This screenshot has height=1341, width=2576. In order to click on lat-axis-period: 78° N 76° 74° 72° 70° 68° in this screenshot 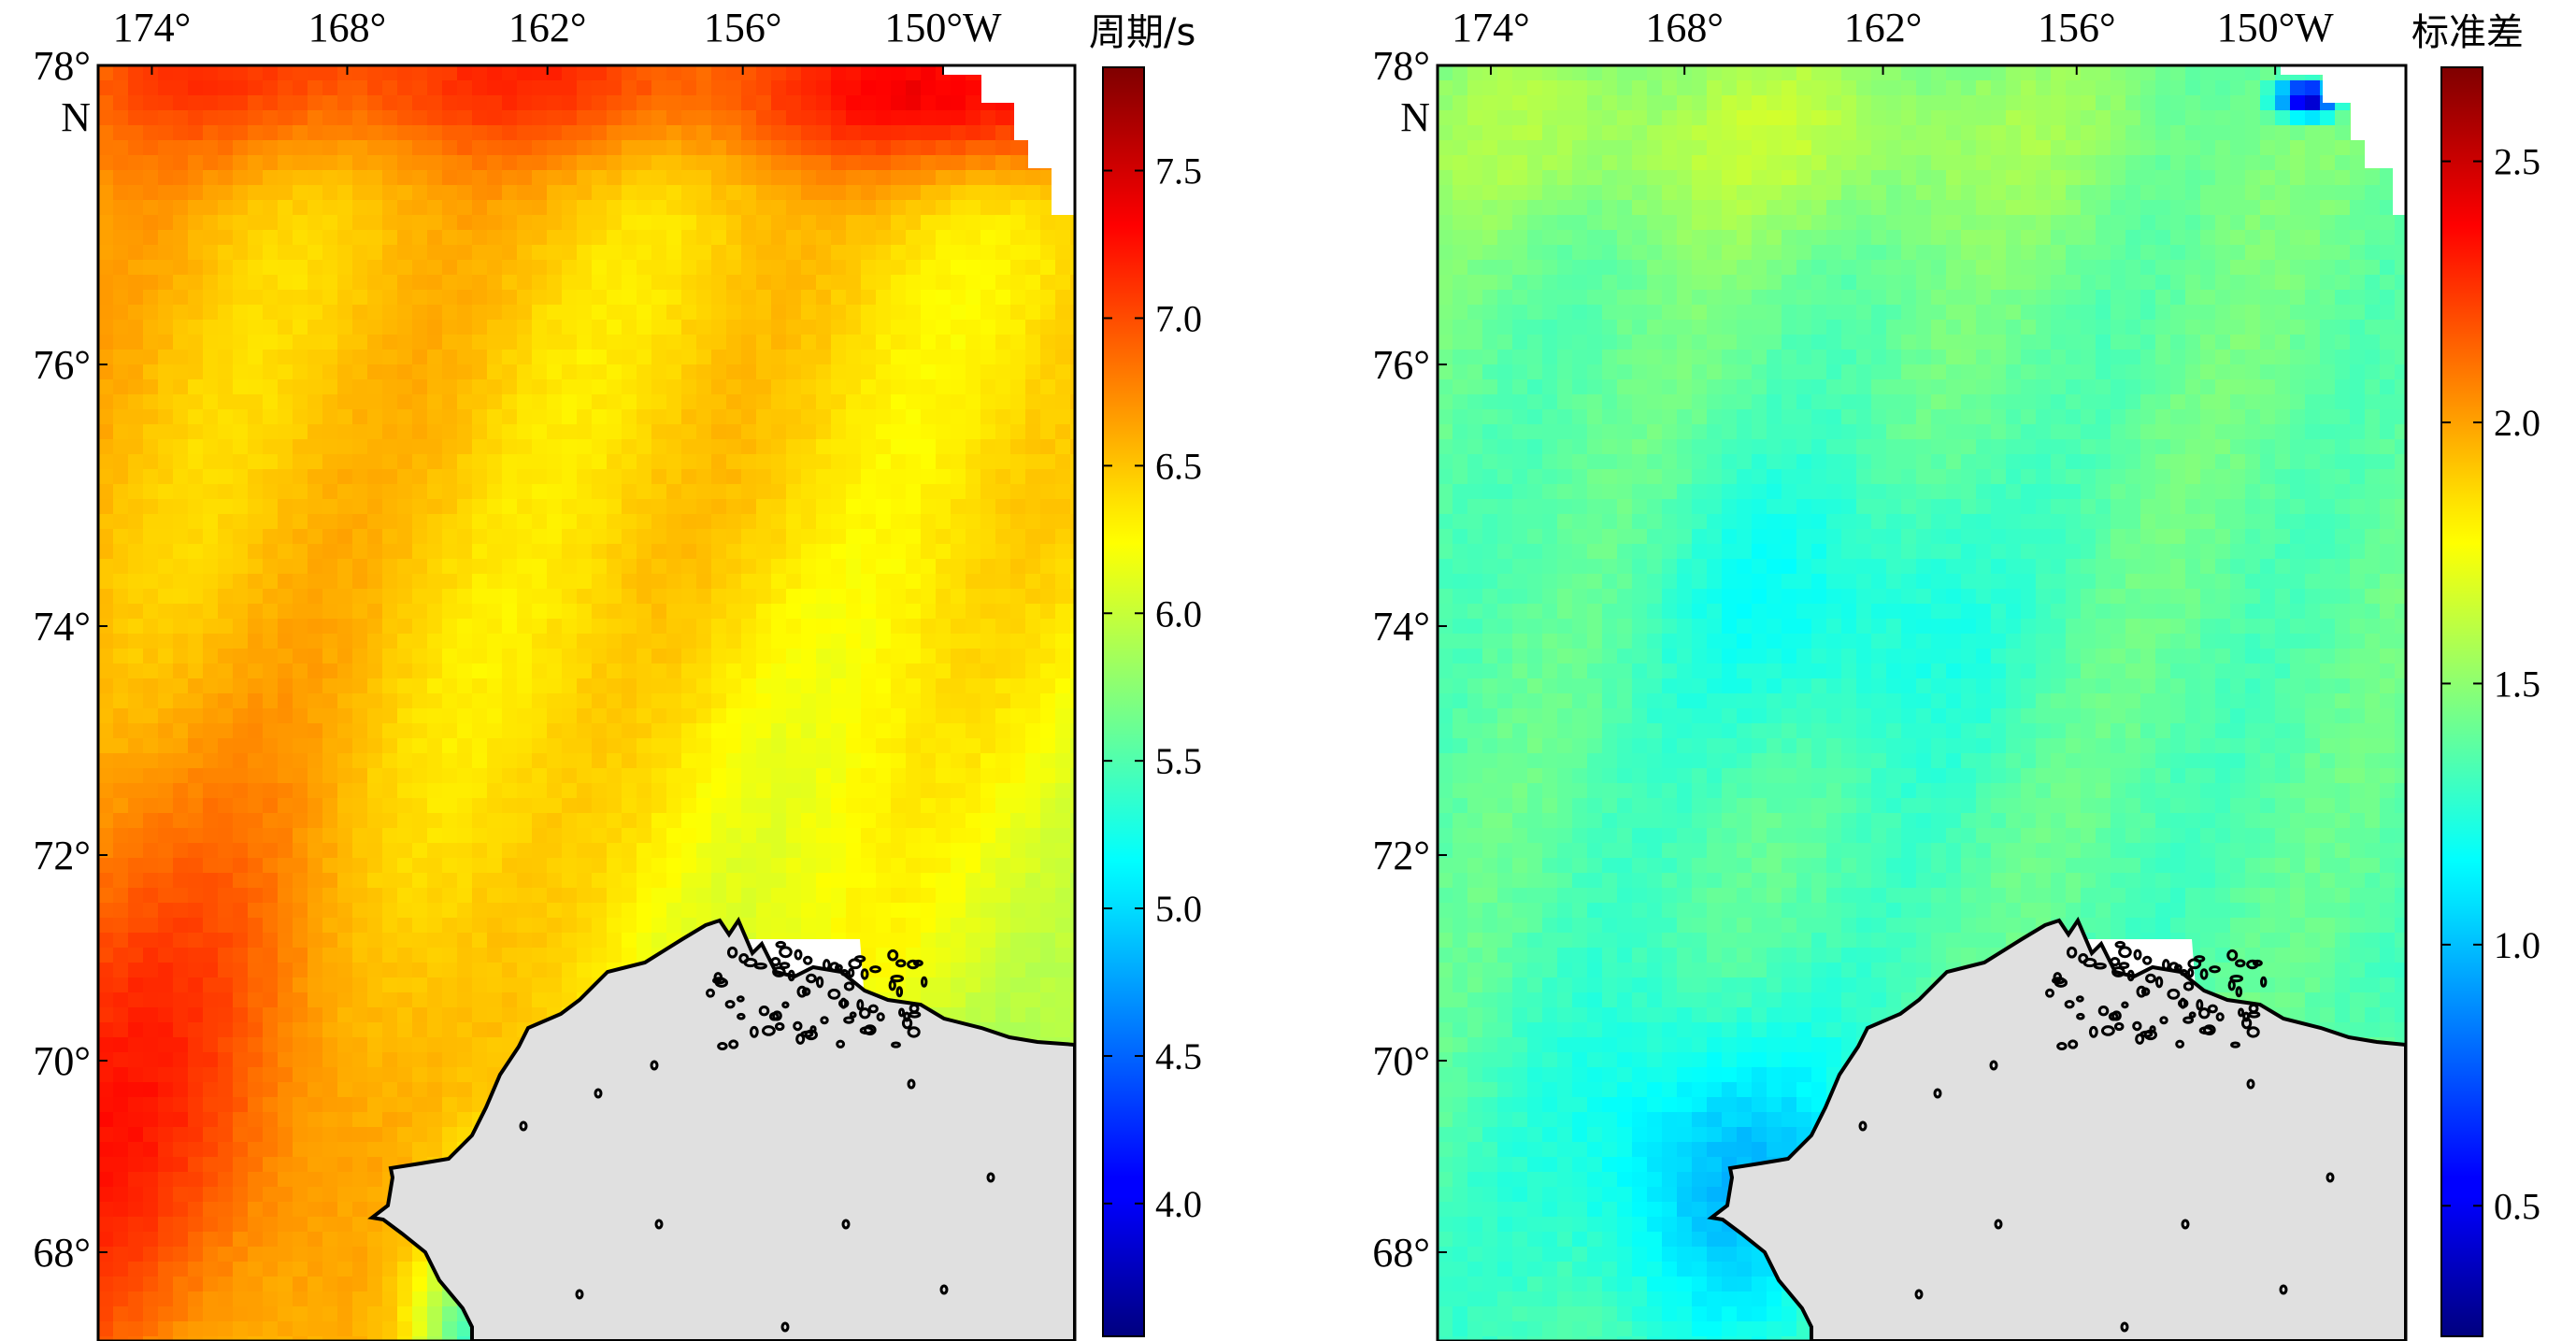, I will do `click(70, 659)`.